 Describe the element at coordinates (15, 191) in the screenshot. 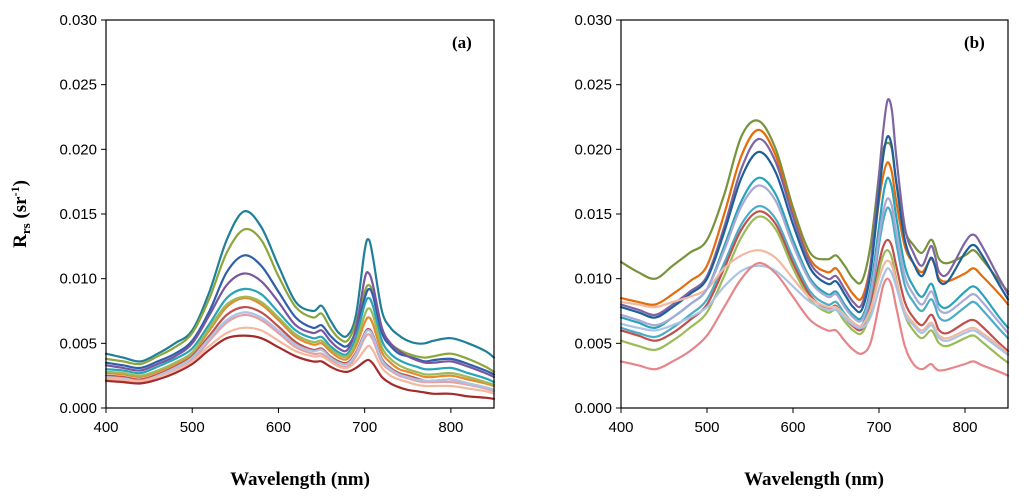

I see `y-label-unit-sup: -1` at that location.